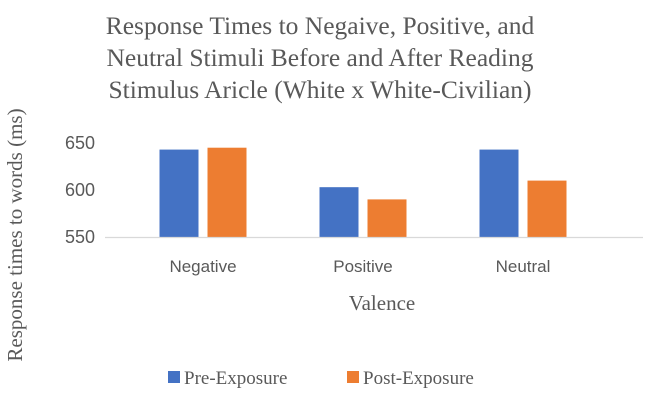 This screenshot has width=658, height=400. I want to click on y-tick-label: 600, so click(80, 190).